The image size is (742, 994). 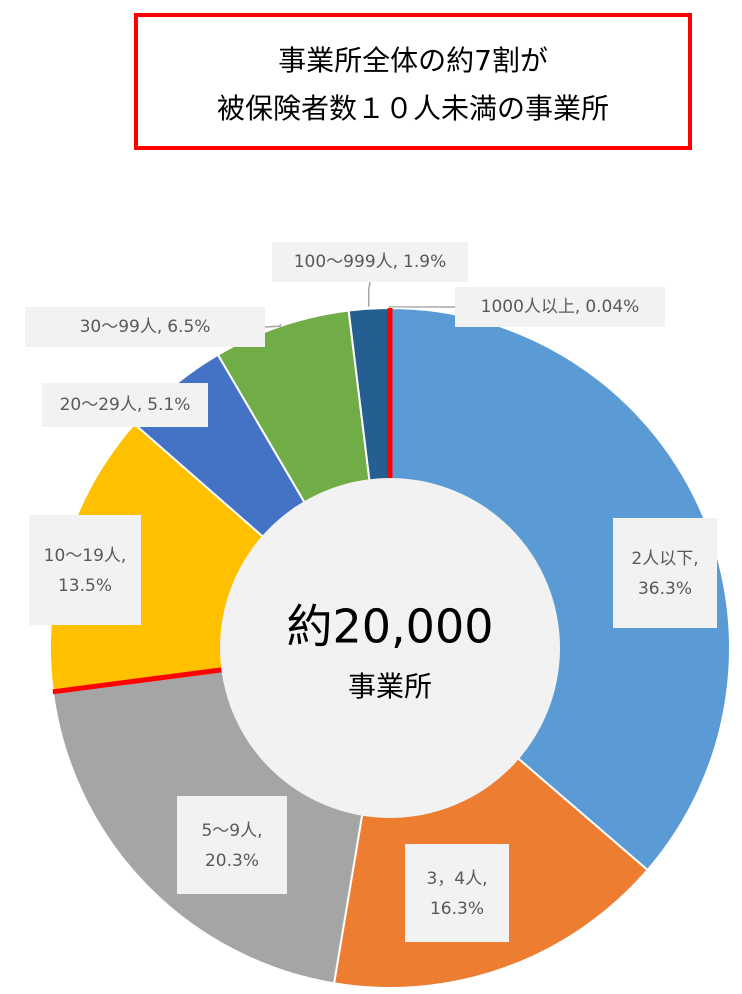 I want to click on category-label: 1000人以上, so click(x=528, y=307).